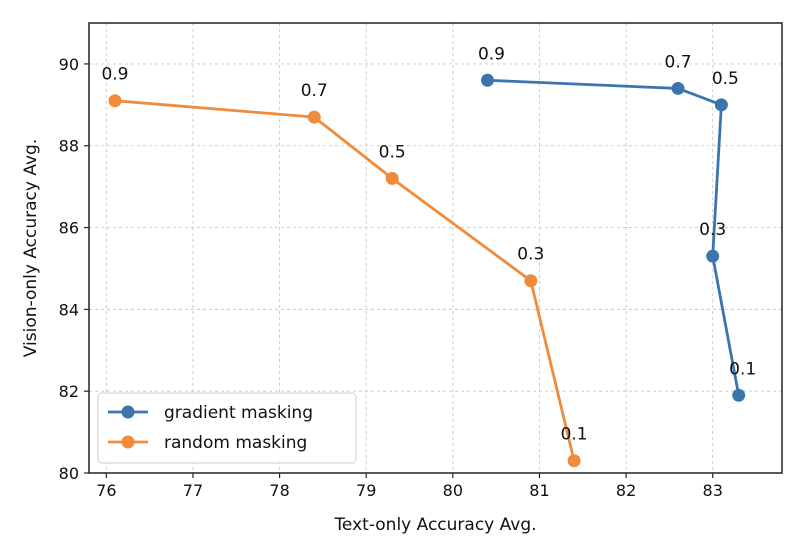 The height and width of the screenshot is (550, 798). I want to click on y-tick-label: 84, so click(69, 309).